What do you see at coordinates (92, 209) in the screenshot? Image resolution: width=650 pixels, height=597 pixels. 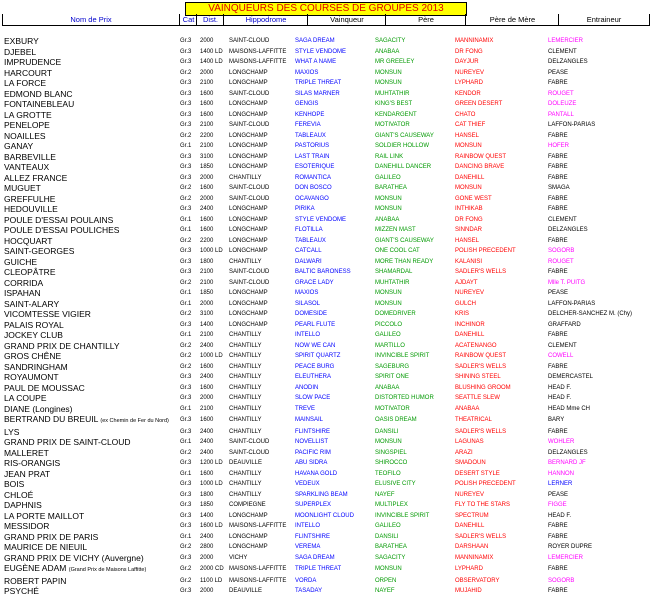 I see `race-name-cell: HEDOUVILLE` at bounding box center [92, 209].